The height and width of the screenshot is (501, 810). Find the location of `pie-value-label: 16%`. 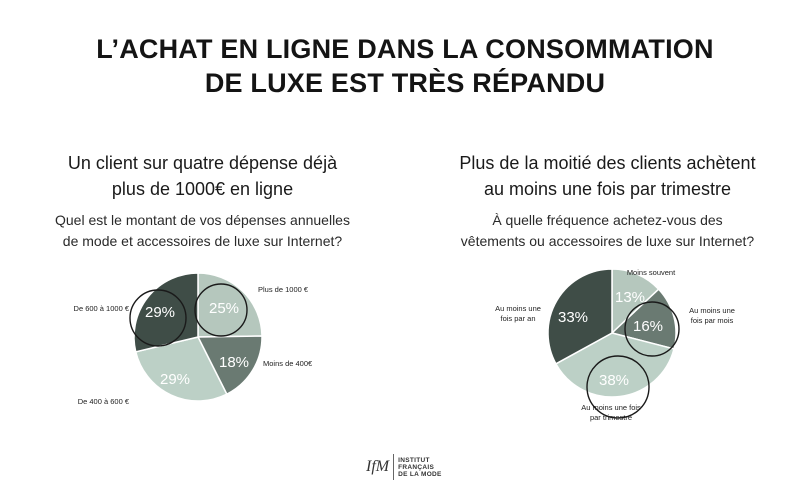

pie-value-label: 16% is located at coordinates (648, 326).